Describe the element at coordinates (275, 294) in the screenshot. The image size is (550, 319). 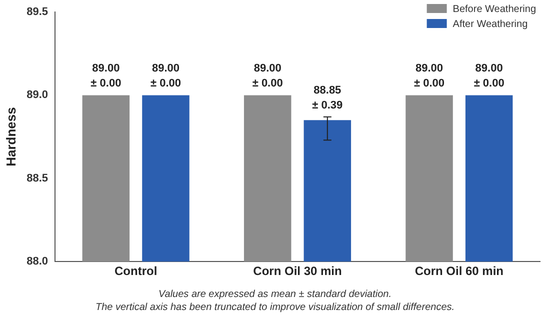
I see `text: Values are expressed as mean ± standard deviation.` at that location.